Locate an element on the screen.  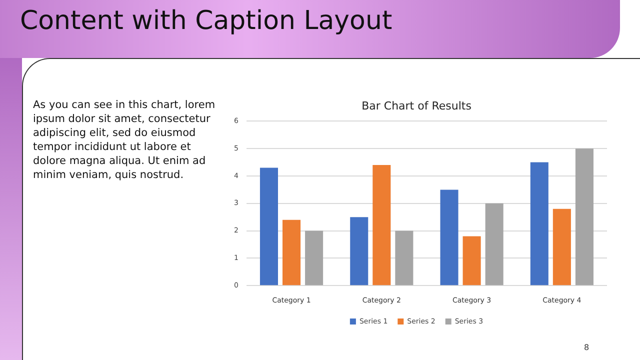
chart-title: Bar Chart of Results is located at coordinates (417, 105).